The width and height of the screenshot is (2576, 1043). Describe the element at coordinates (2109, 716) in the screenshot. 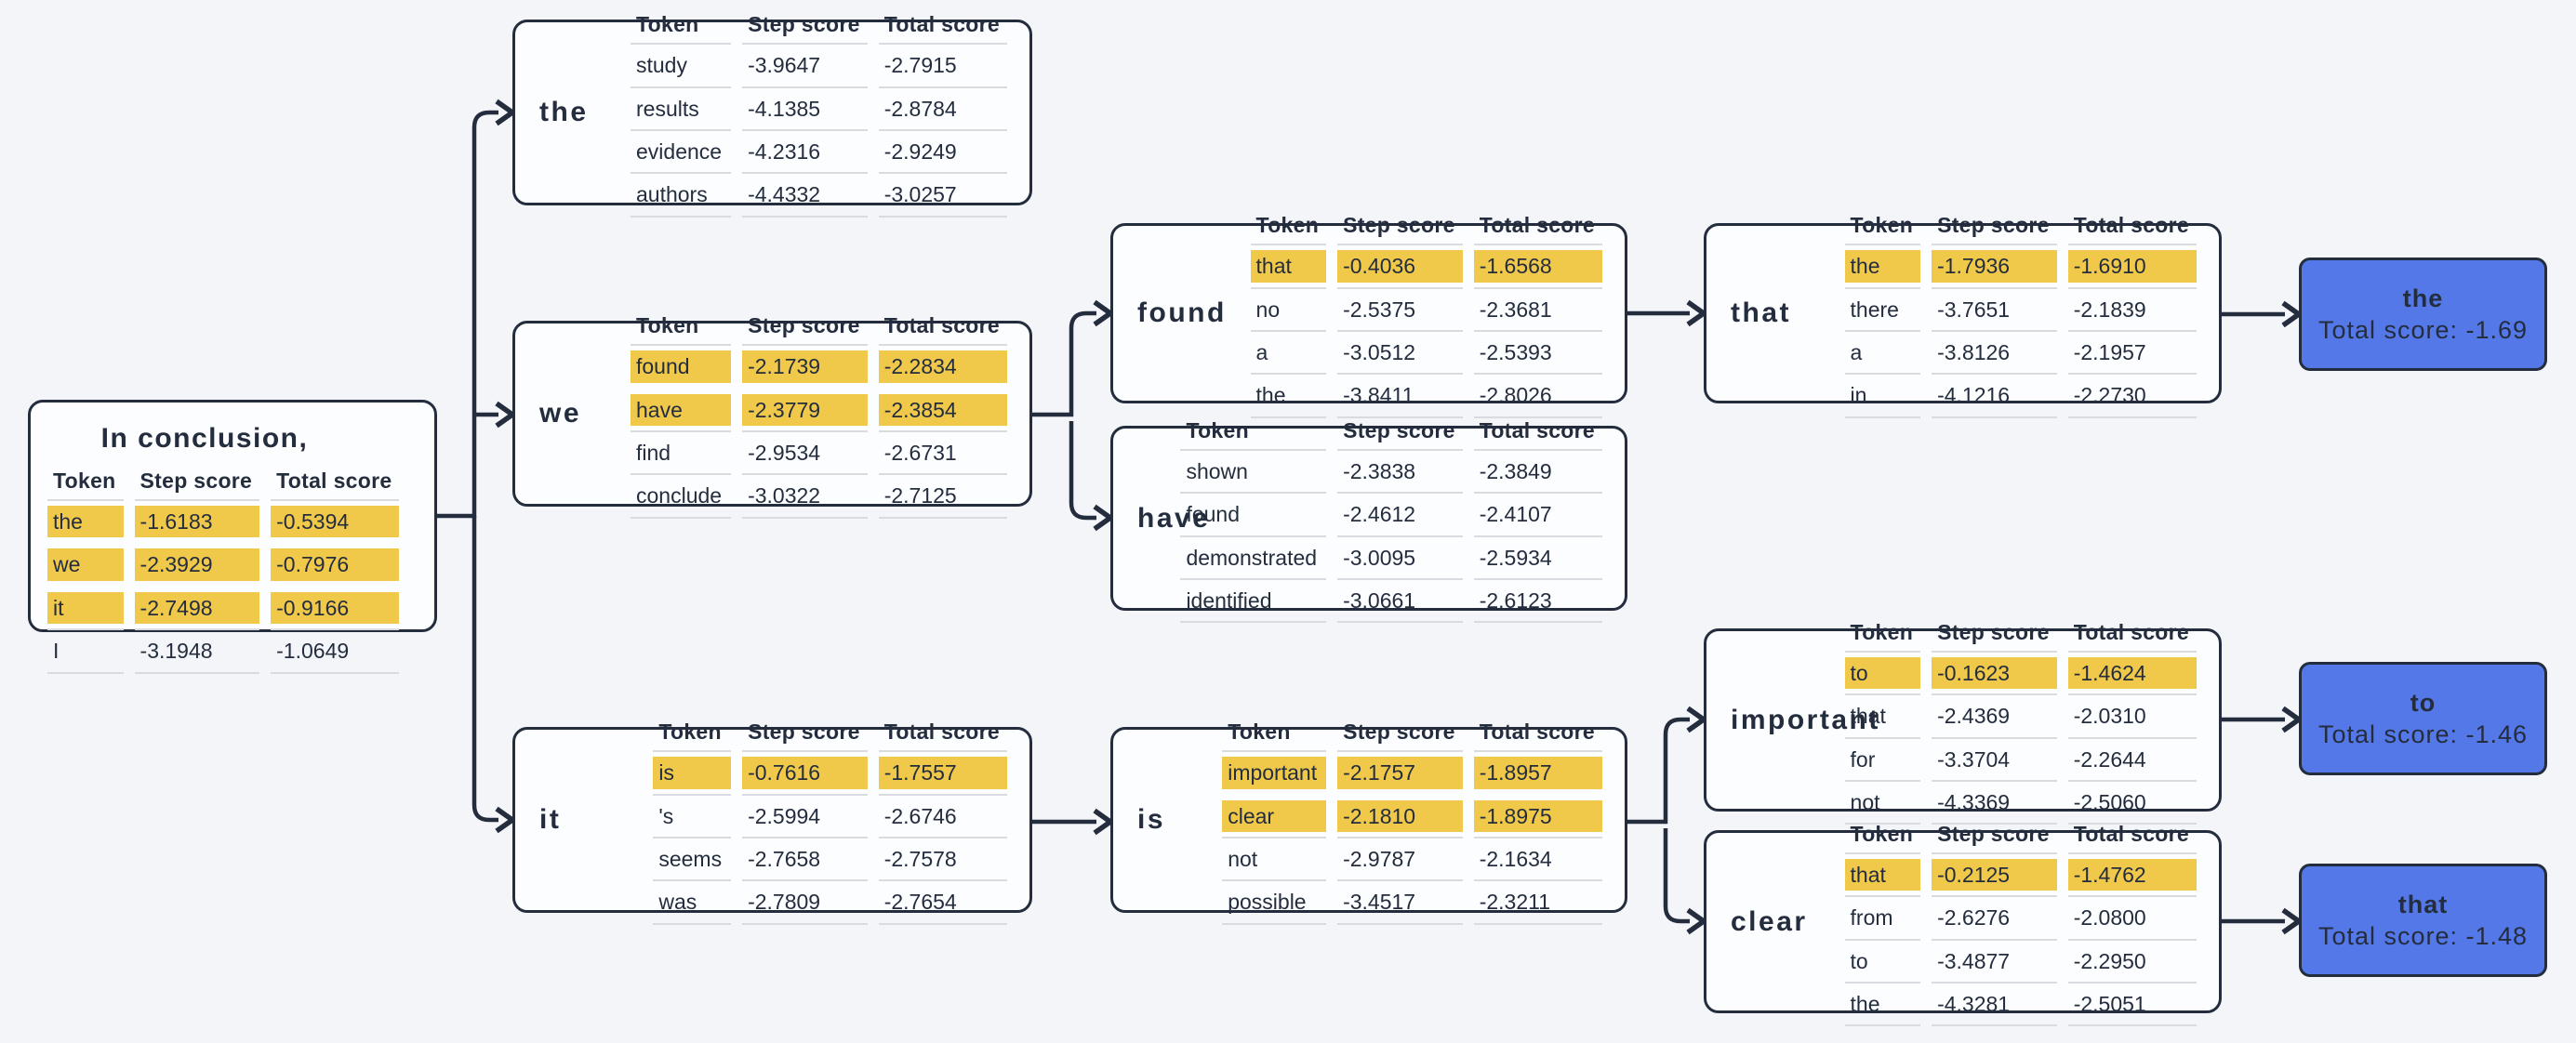

I see `total-score-cell: -2.0310` at that location.